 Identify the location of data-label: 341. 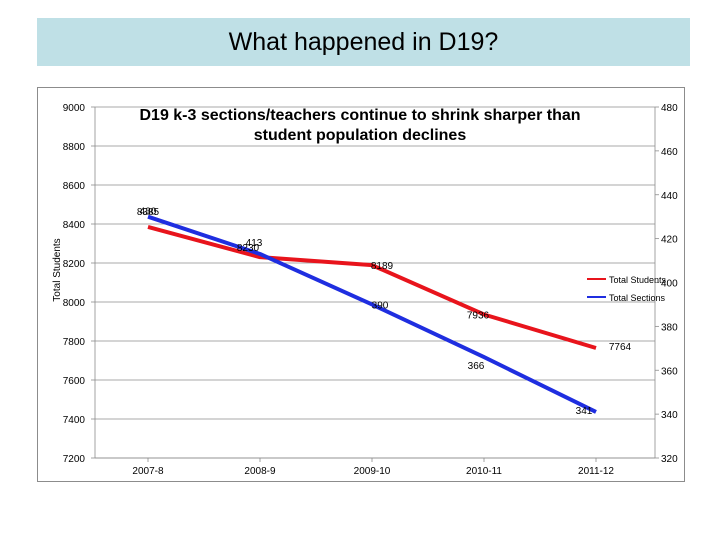
(584, 411).